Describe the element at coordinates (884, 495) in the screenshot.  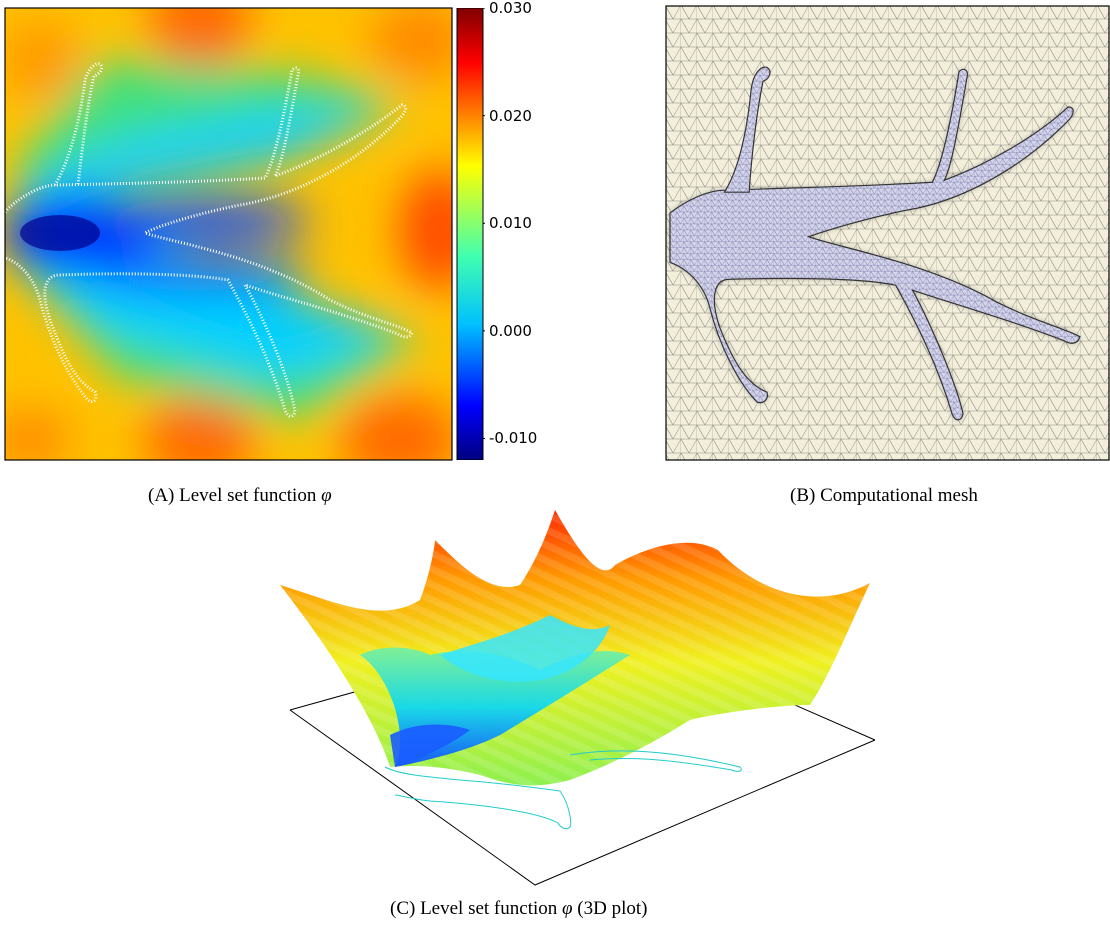
I see `caption-b: (B) Computational mesh` at that location.